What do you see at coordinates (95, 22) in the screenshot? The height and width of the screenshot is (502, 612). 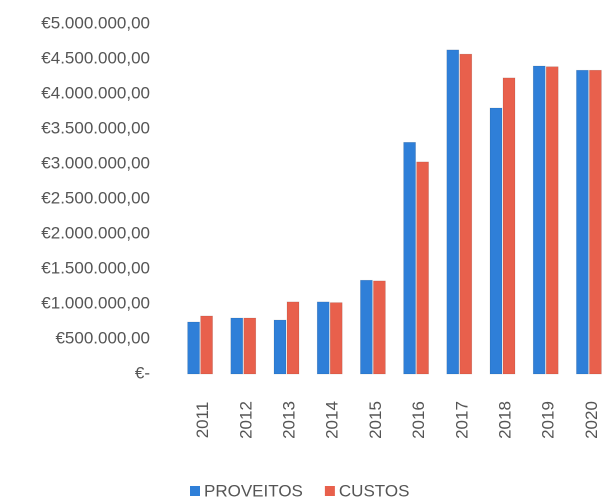 I see `y-tick-label: €5.000.000,00` at bounding box center [95, 22].